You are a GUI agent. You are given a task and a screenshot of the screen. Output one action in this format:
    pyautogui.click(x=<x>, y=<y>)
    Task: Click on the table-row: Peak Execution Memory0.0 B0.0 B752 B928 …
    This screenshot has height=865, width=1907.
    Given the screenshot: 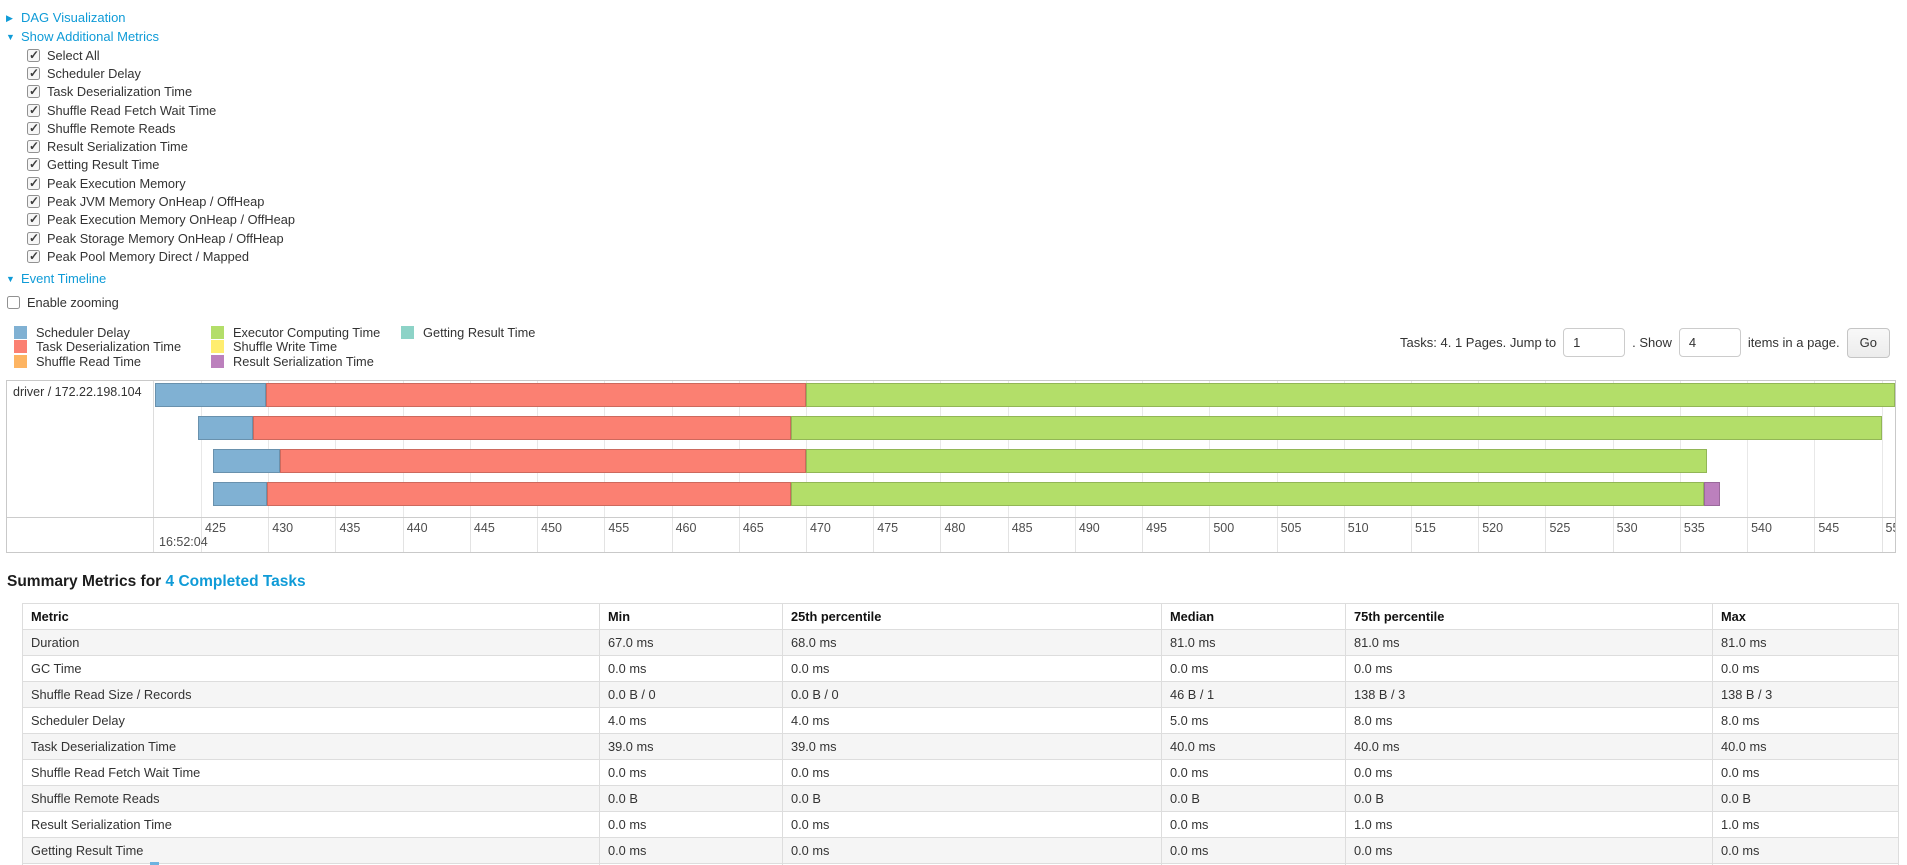 What is the action you would take?
    pyautogui.click(x=960, y=863)
    